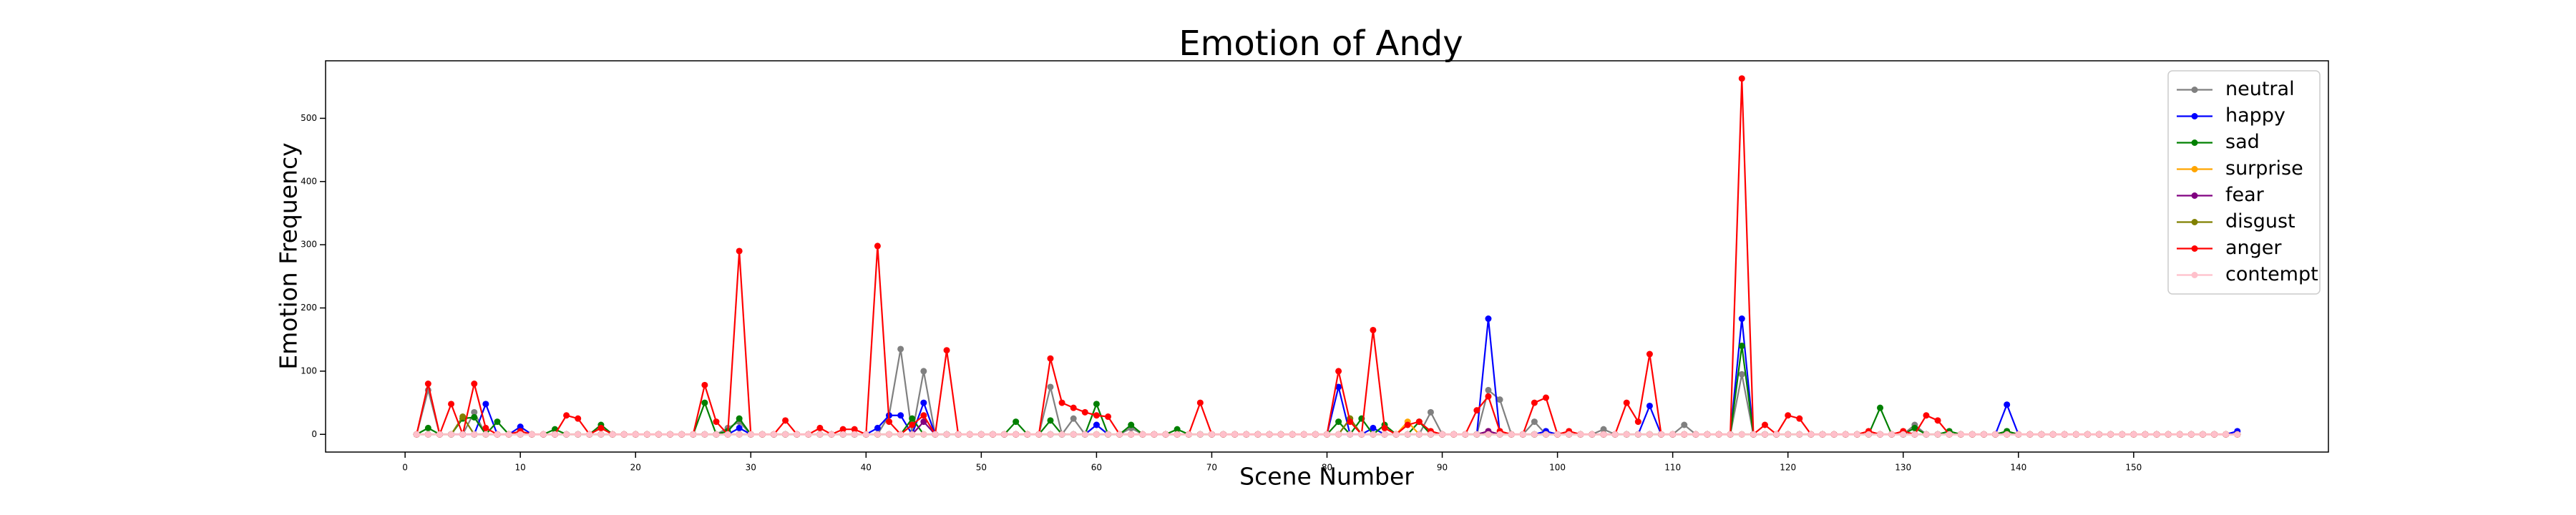  What do you see at coordinates (1211, 468) in the screenshot?
I see `x-tick-label: 70` at bounding box center [1211, 468].